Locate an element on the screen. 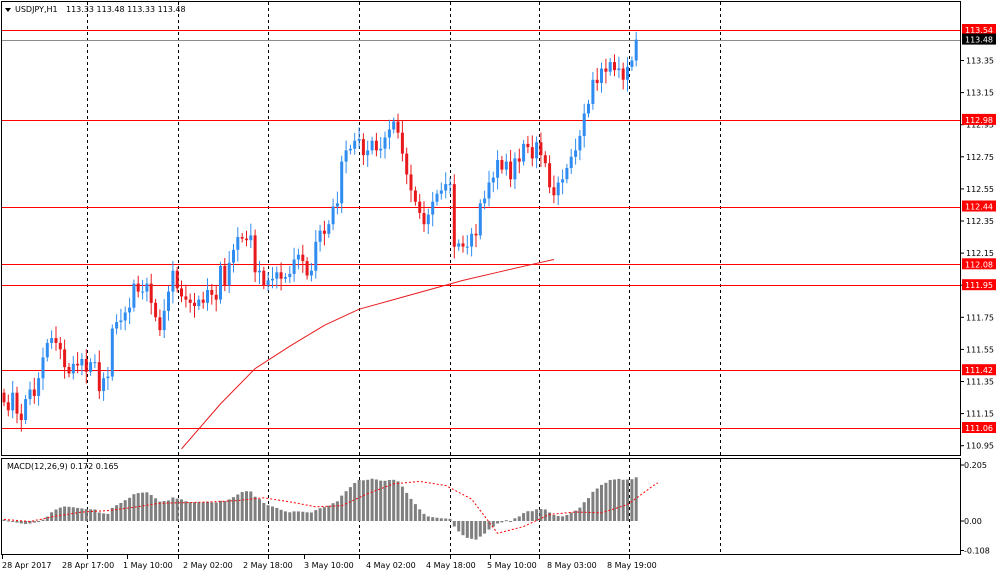 The width and height of the screenshot is (1000, 579). price-tick-label: 112.75 is located at coordinates (980, 157).